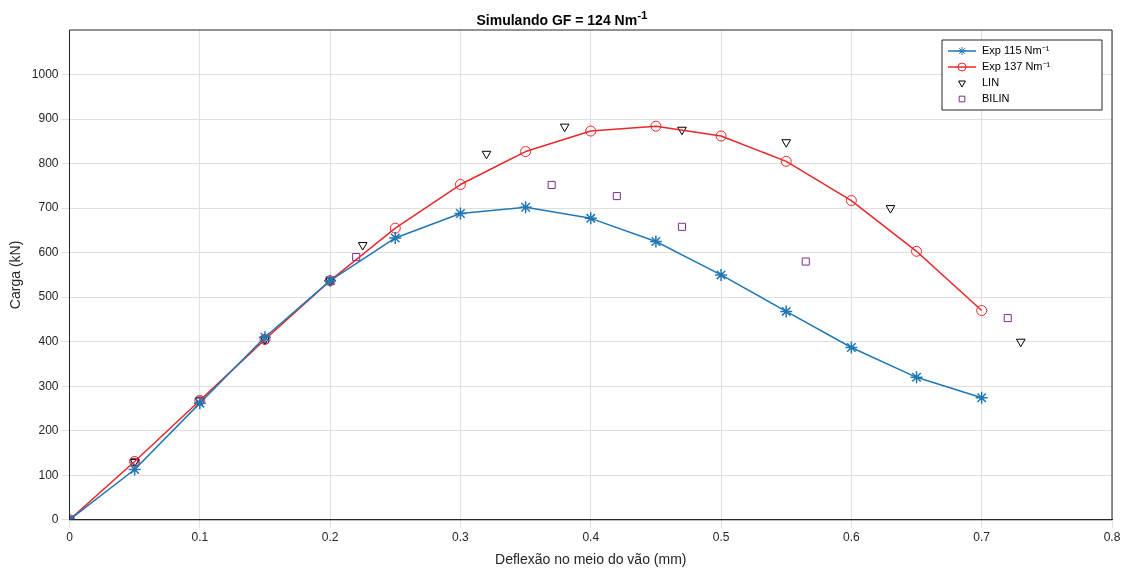 The height and width of the screenshot is (575, 1124). I want to click on legend-label: Exp 115 Nm⁻¹, so click(1016, 50).